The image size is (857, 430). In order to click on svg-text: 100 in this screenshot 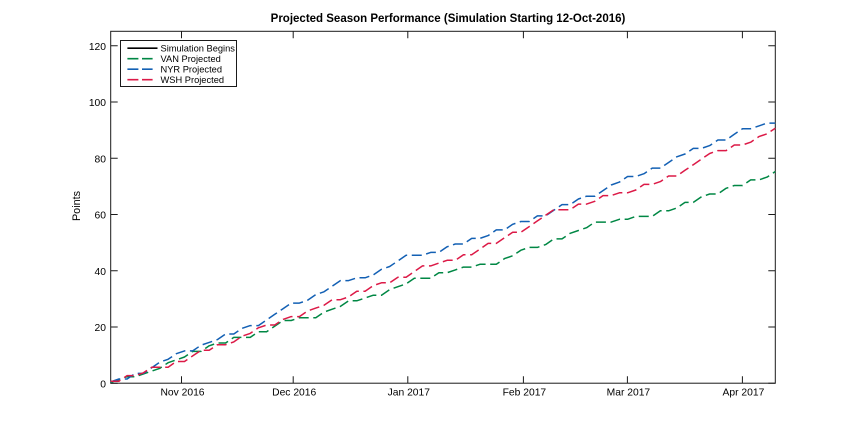, I will do `click(97, 103)`.